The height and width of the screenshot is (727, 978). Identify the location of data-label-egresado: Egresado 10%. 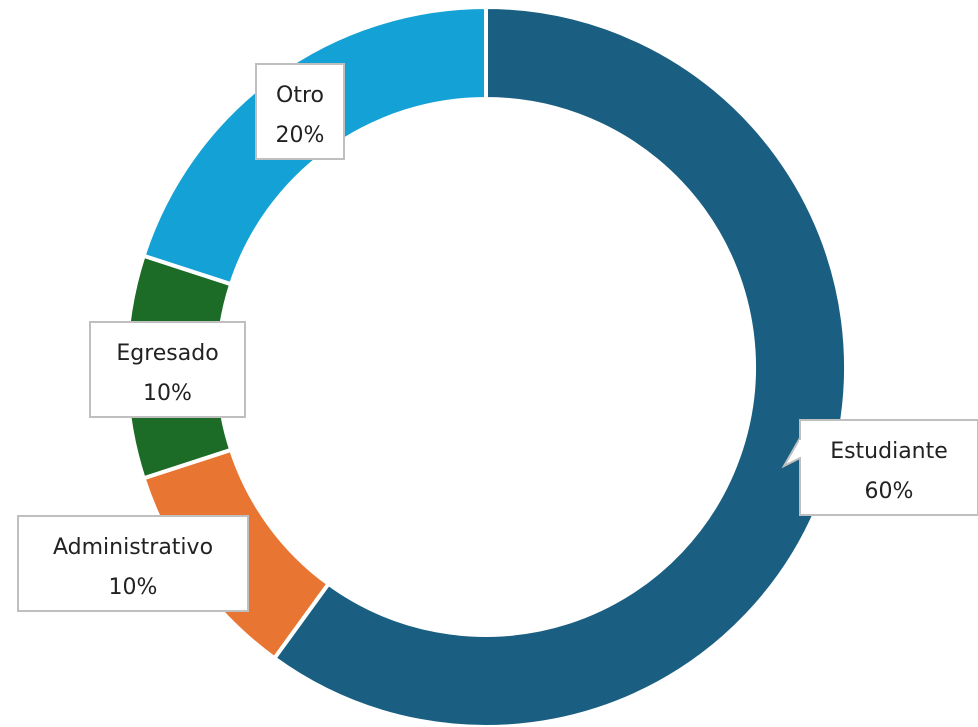
(167, 369).